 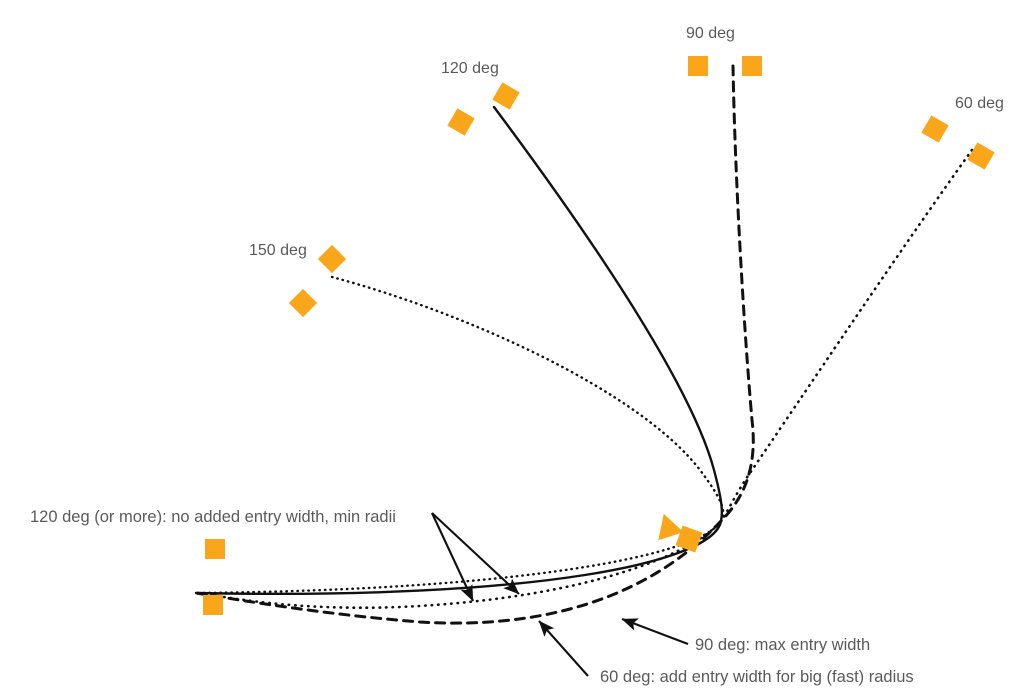 I want to click on angle-label-deg-150: 150 deg, so click(x=278, y=250).